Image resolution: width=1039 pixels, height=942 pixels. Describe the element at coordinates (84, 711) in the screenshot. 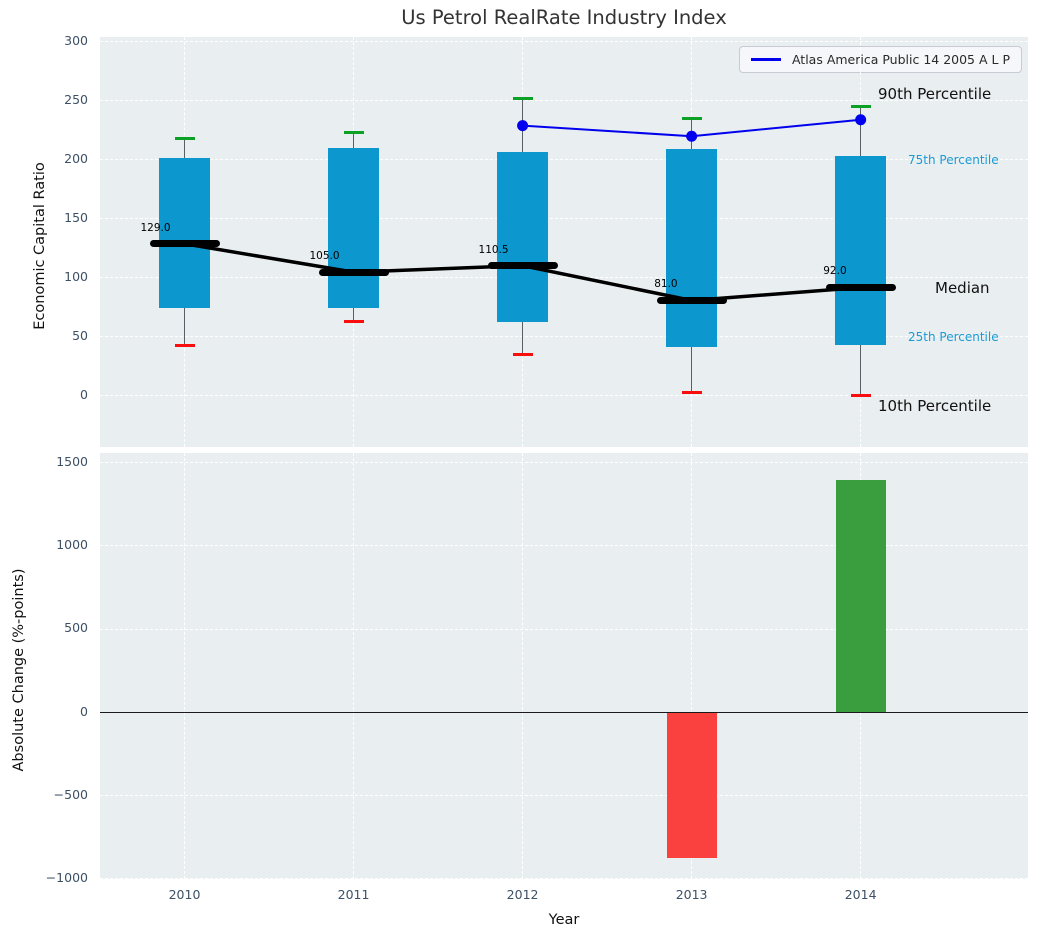

I see `bottom-y-tick-label: 0` at that location.